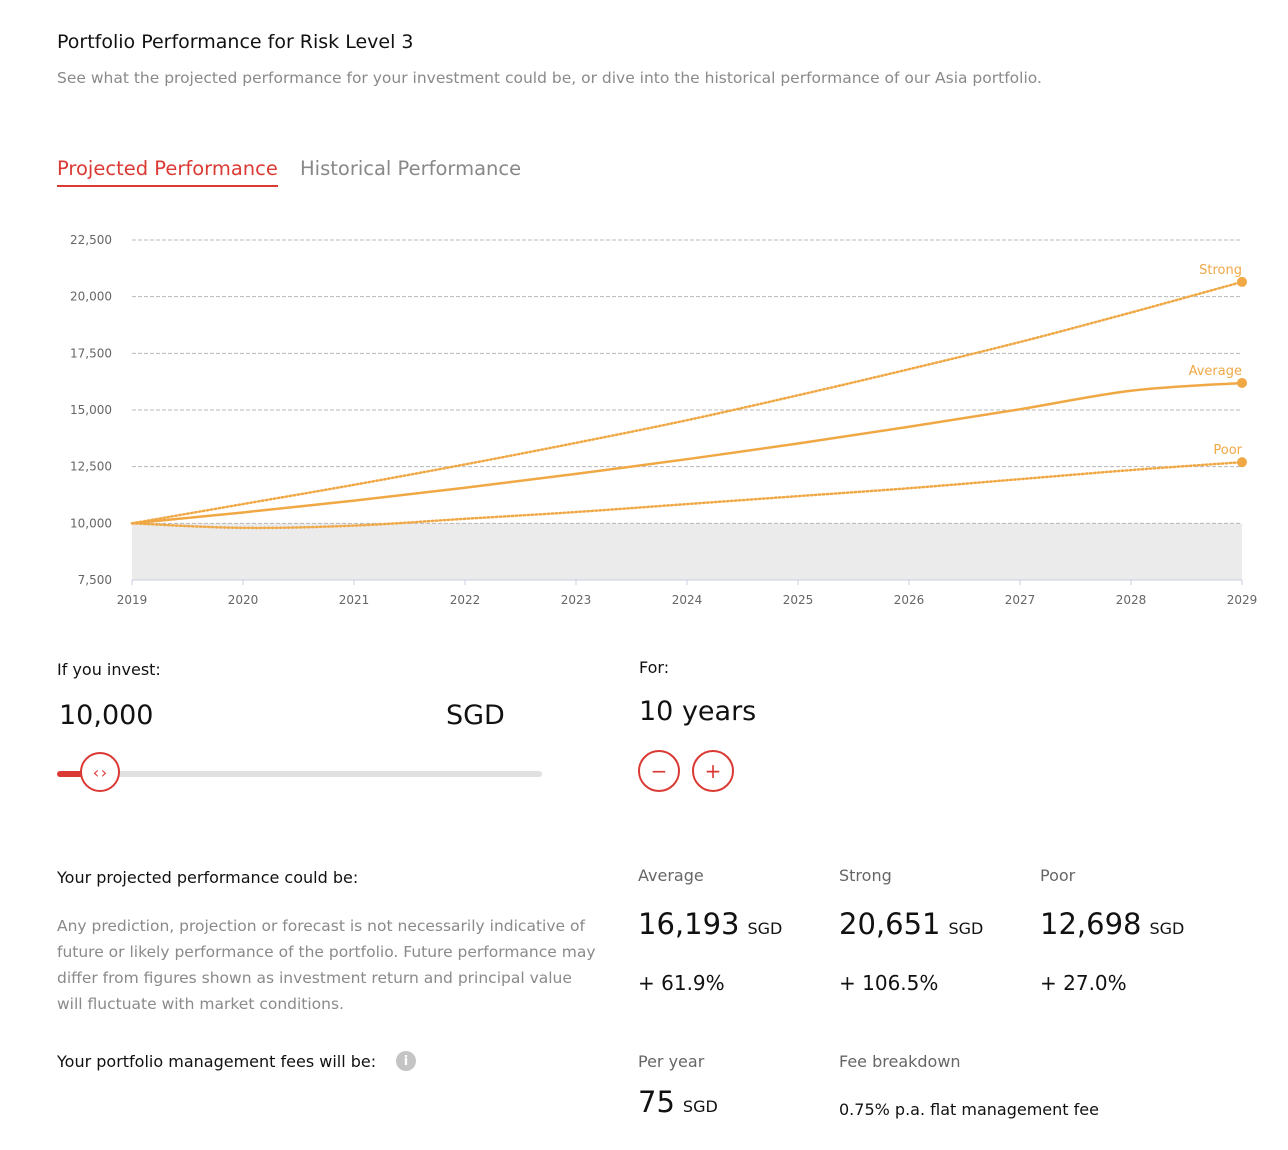 This screenshot has width=1288, height=1150. Describe the element at coordinates (909, 600) in the screenshot. I see `x-tick-label: 2026` at that location.